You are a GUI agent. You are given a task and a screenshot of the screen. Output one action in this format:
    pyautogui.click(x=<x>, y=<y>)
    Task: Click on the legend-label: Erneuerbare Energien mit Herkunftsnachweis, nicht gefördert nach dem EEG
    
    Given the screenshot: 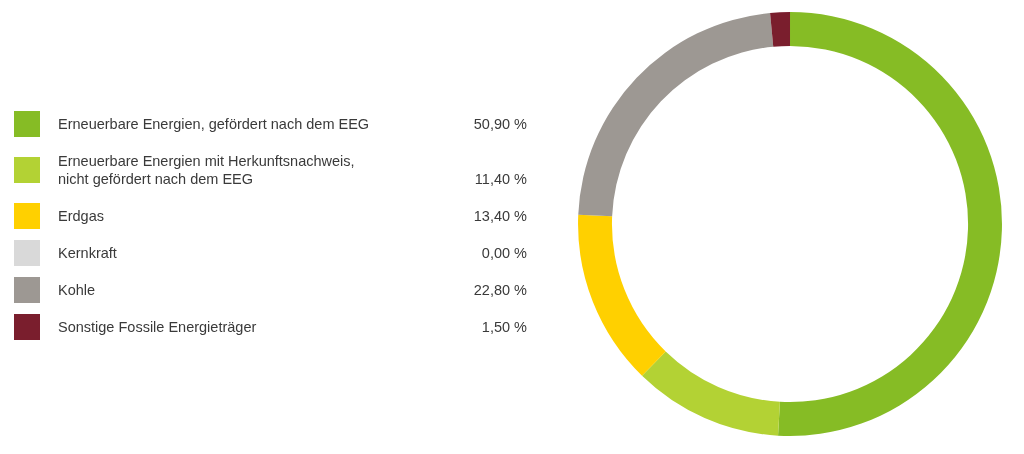 What is the action you would take?
    pyautogui.click(x=207, y=170)
    